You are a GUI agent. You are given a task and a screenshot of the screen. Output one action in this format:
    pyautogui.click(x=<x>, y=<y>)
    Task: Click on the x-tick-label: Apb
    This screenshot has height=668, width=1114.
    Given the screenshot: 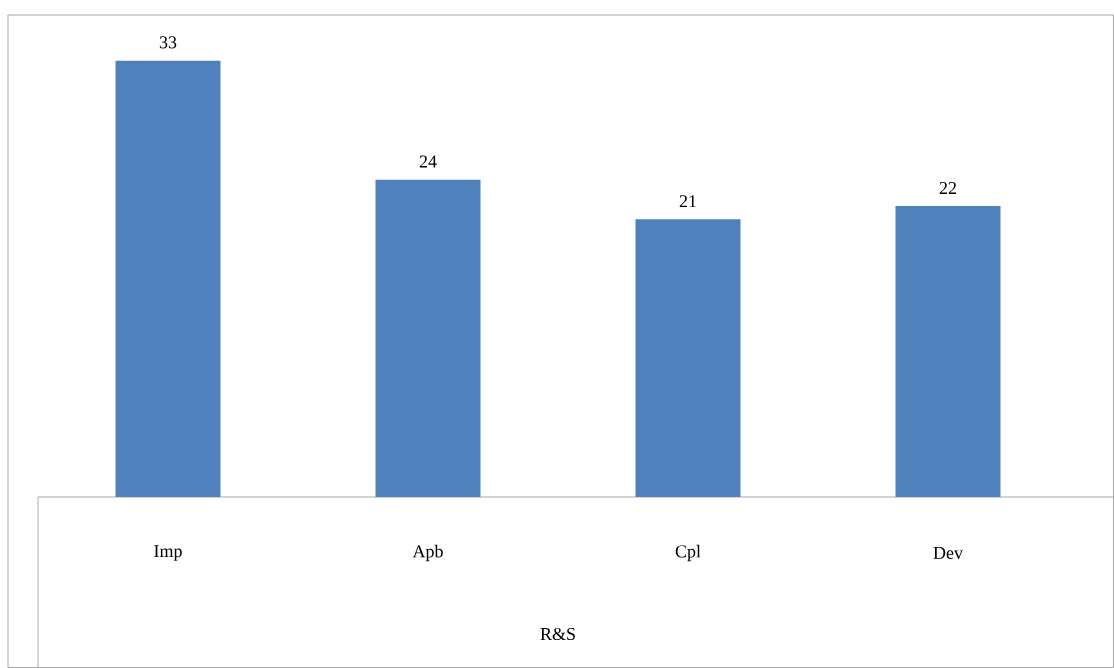 What is the action you would take?
    pyautogui.click(x=427, y=553)
    